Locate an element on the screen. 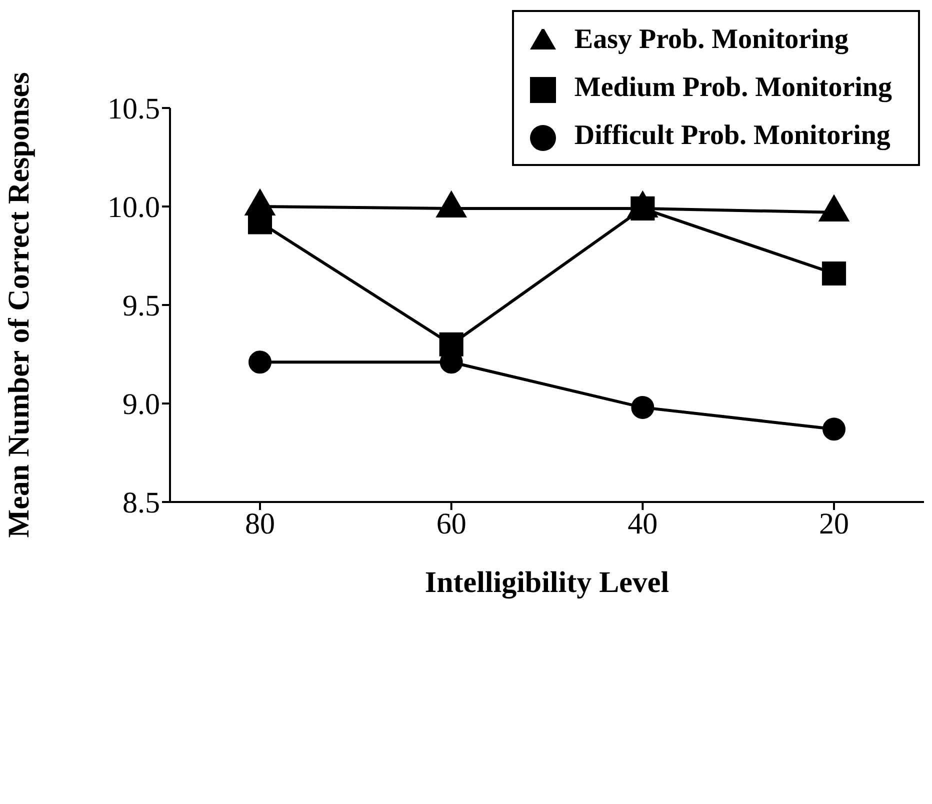 The height and width of the screenshot is (804, 932). x-tick-label: 80 is located at coordinates (260, 523).